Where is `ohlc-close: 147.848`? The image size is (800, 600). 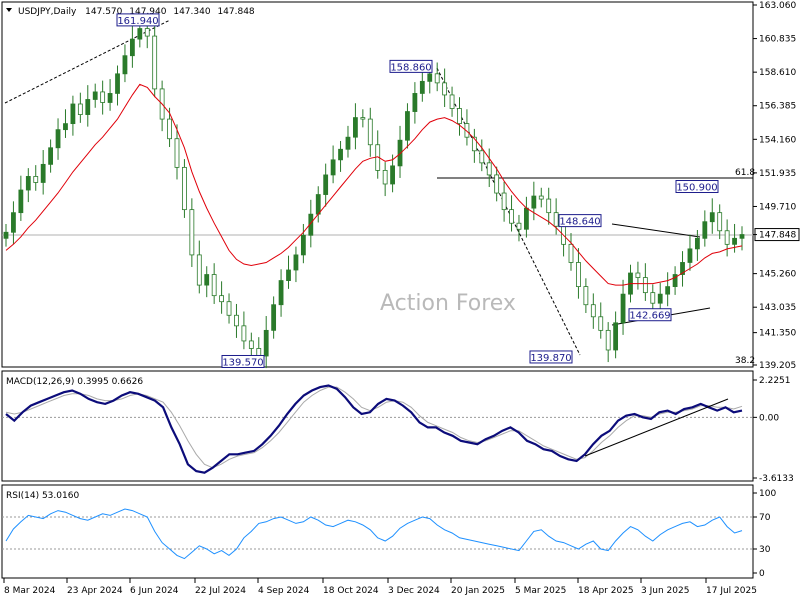 ohlc-close: 147.848 is located at coordinates (235, 12).